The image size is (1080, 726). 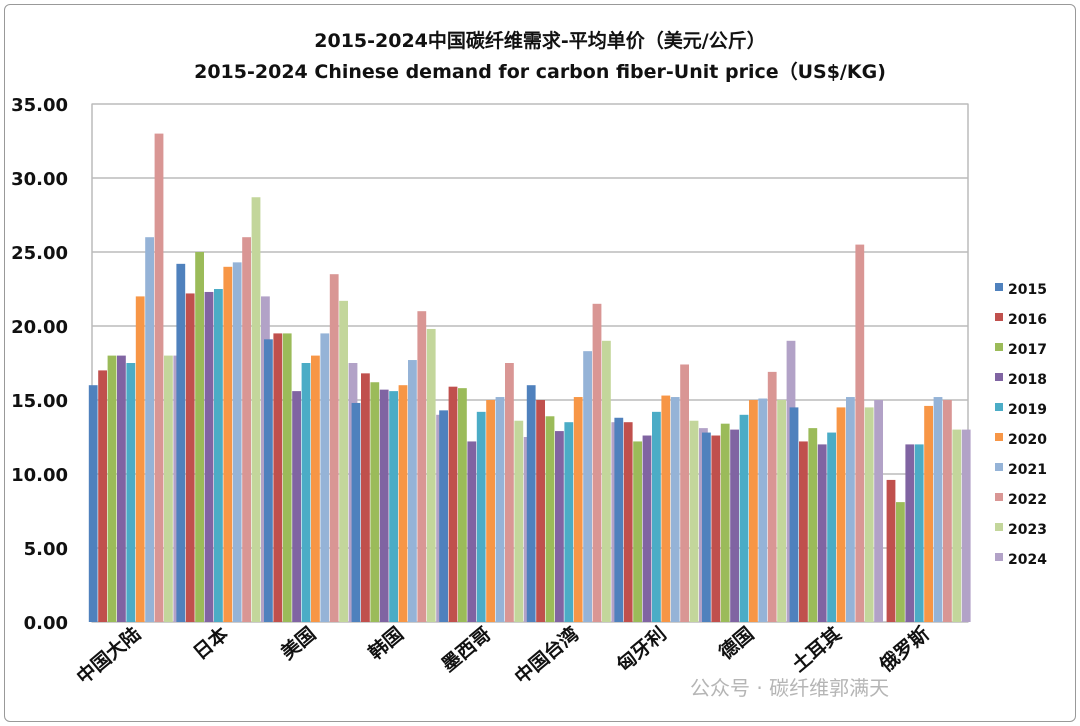 What do you see at coordinates (39, 253) in the screenshot?
I see `y-tick-label: 25.00` at bounding box center [39, 253].